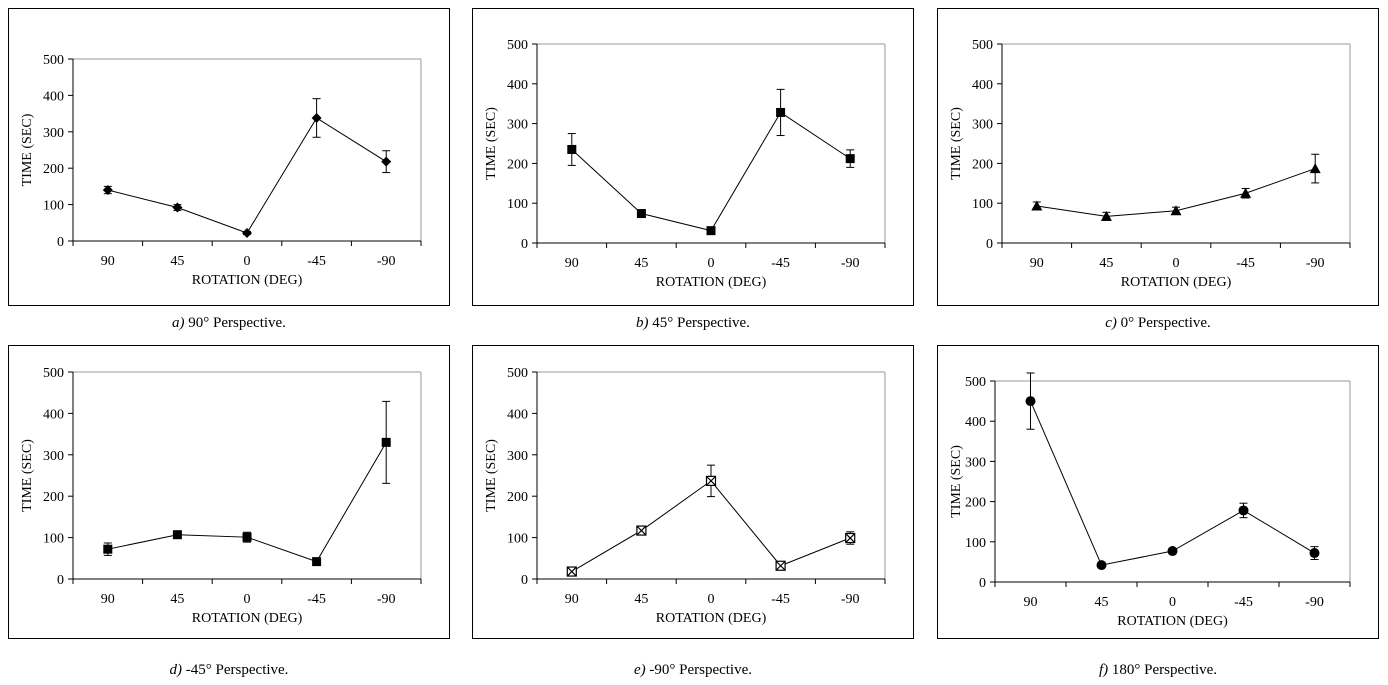 Image resolution: width=1388 pixels, height=685 pixels. I want to click on x-axis-title: ROTATION (DEG), so click(711, 282).